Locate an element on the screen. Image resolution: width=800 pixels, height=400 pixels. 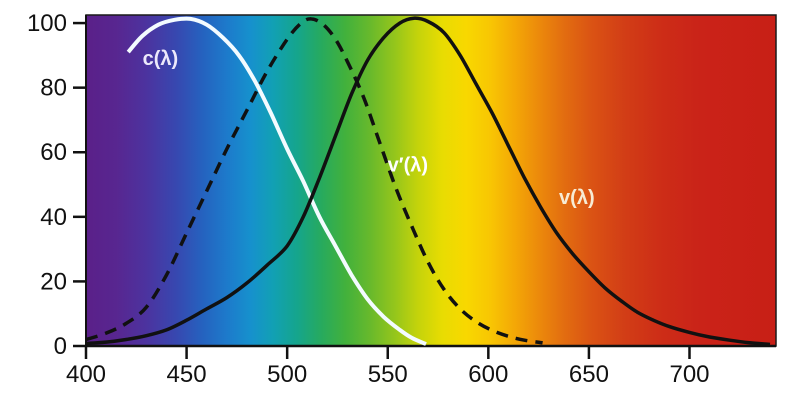
x-tick-label: 600 is located at coordinates (488, 374).